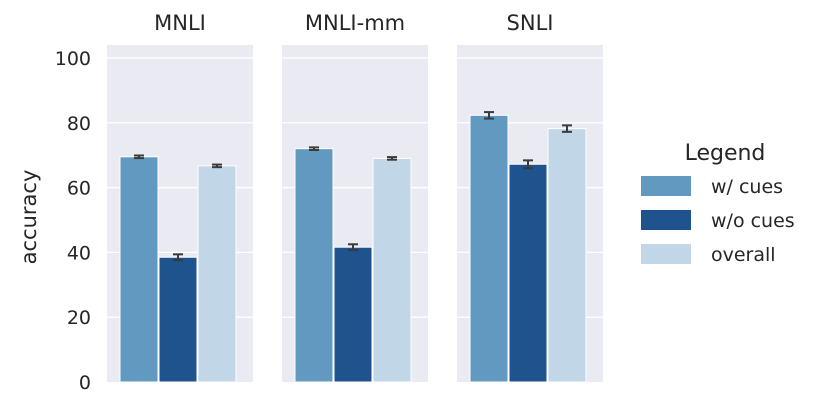 The width and height of the screenshot is (831, 415). Describe the element at coordinates (79, 124) in the screenshot. I see `y-tick-label: 80` at that location.